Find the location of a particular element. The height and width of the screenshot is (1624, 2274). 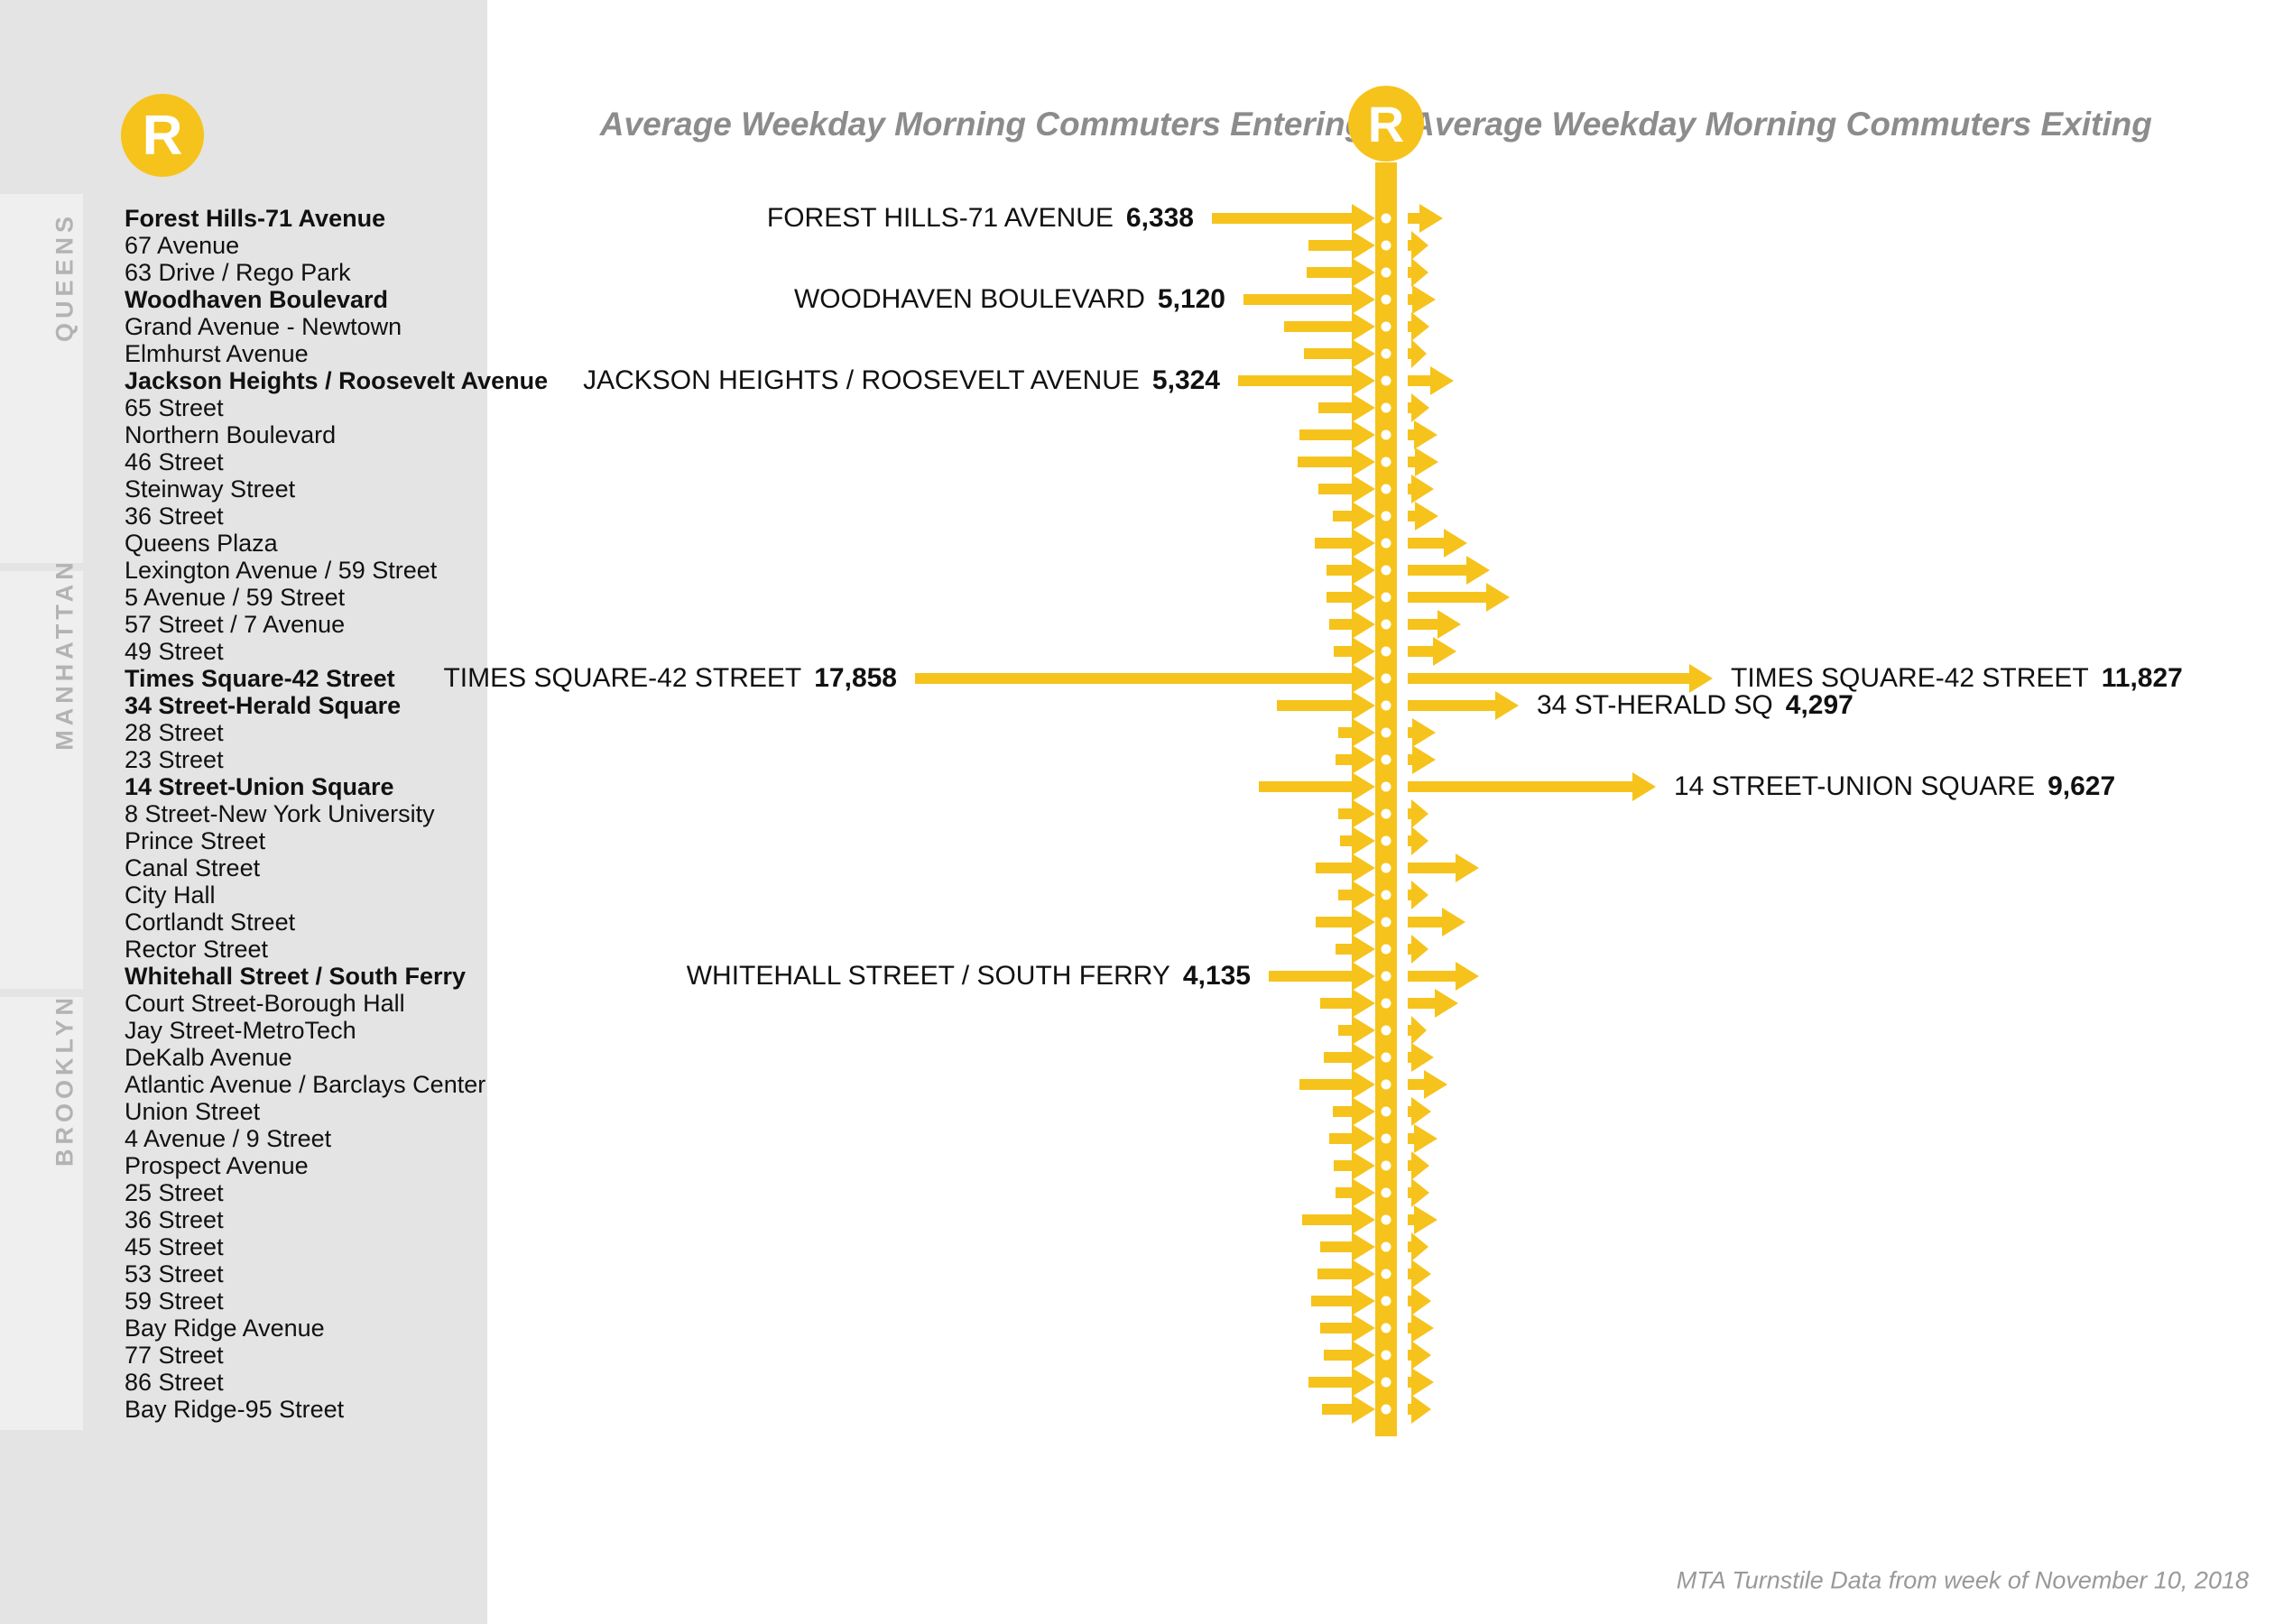

commuter-count: 17,858 is located at coordinates (856, 678).